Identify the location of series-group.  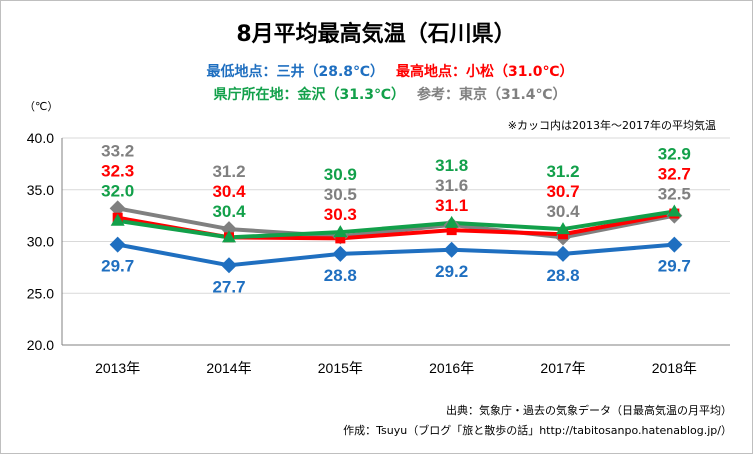
(396, 237).